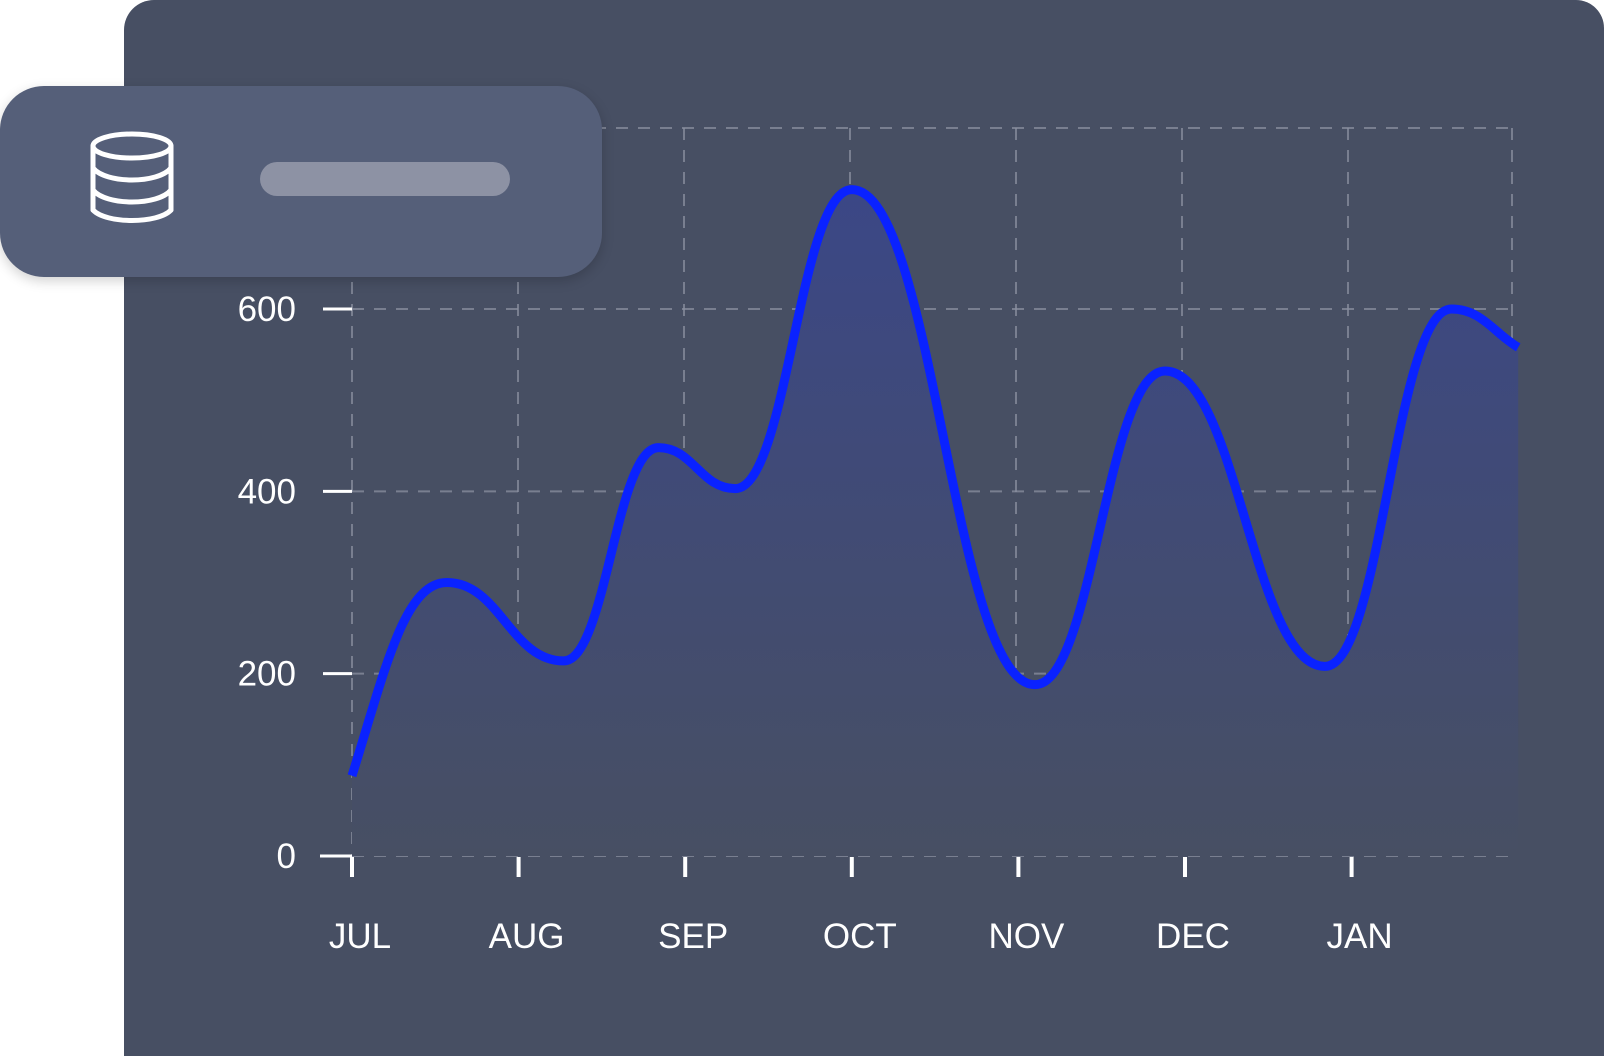  I want to click on y-tick-label: 600, so click(267, 309).